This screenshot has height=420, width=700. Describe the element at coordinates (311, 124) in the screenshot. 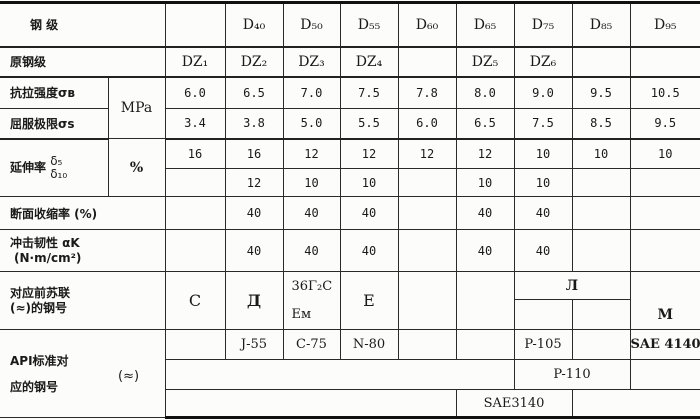

I see `cell: 5.0` at that location.